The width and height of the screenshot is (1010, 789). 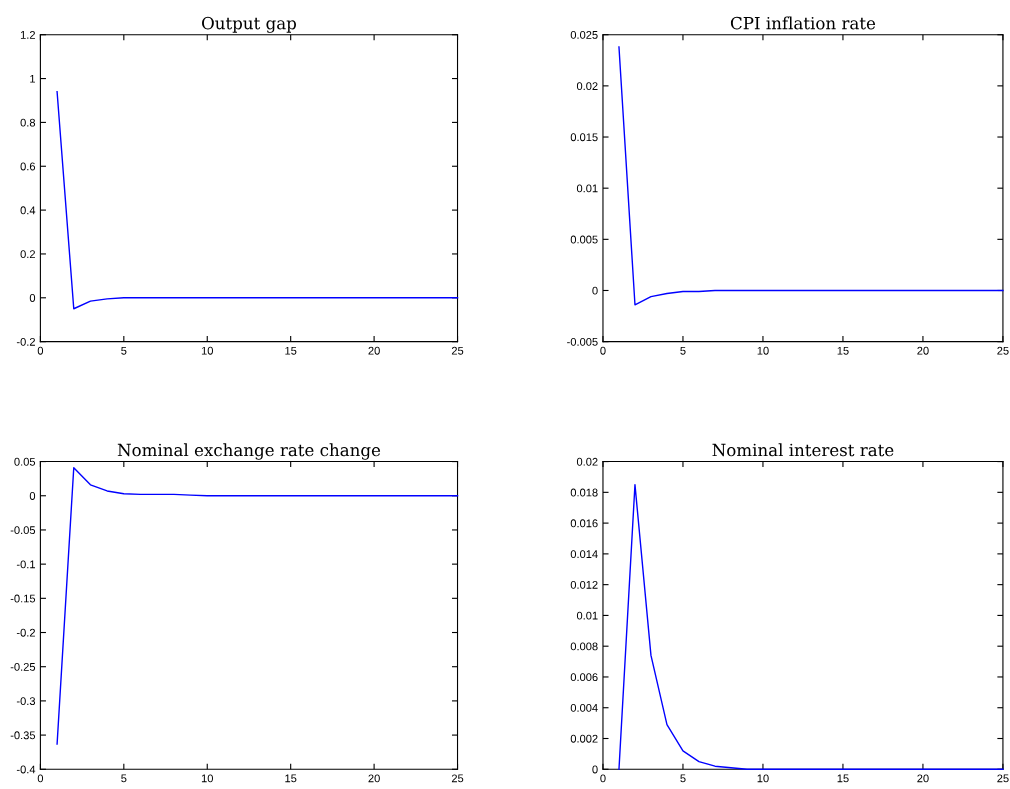 What do you see at coordinates (803, 23) in the screenshot?
I see `chart-title: CPI inflation rate` at bounding box center [803, 23].